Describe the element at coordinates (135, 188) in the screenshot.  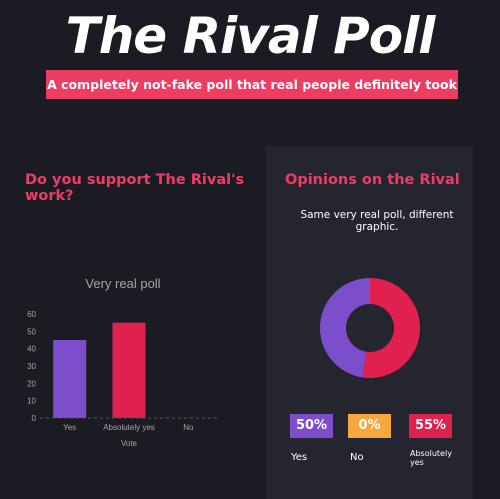
I see `left-heading: Do you support The Rival's work?` at that location.